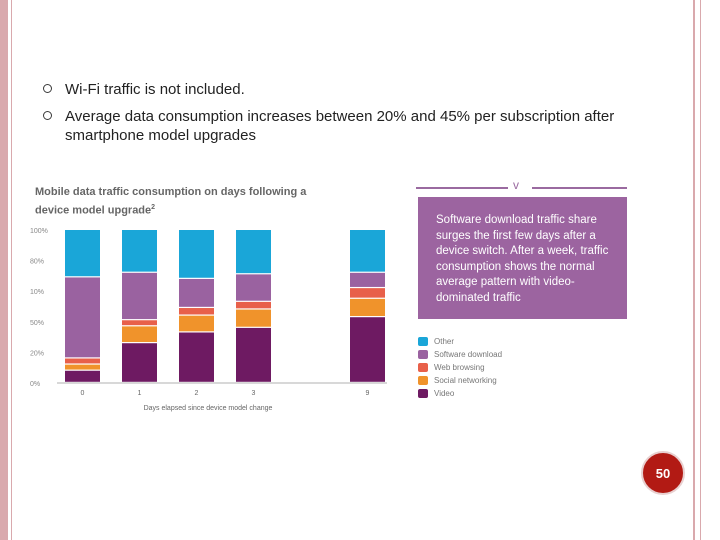  What do you see at coordinates (465, 380) in the screenshot?
I see `legend-label: Social networking` at bounding box center [465, 380].